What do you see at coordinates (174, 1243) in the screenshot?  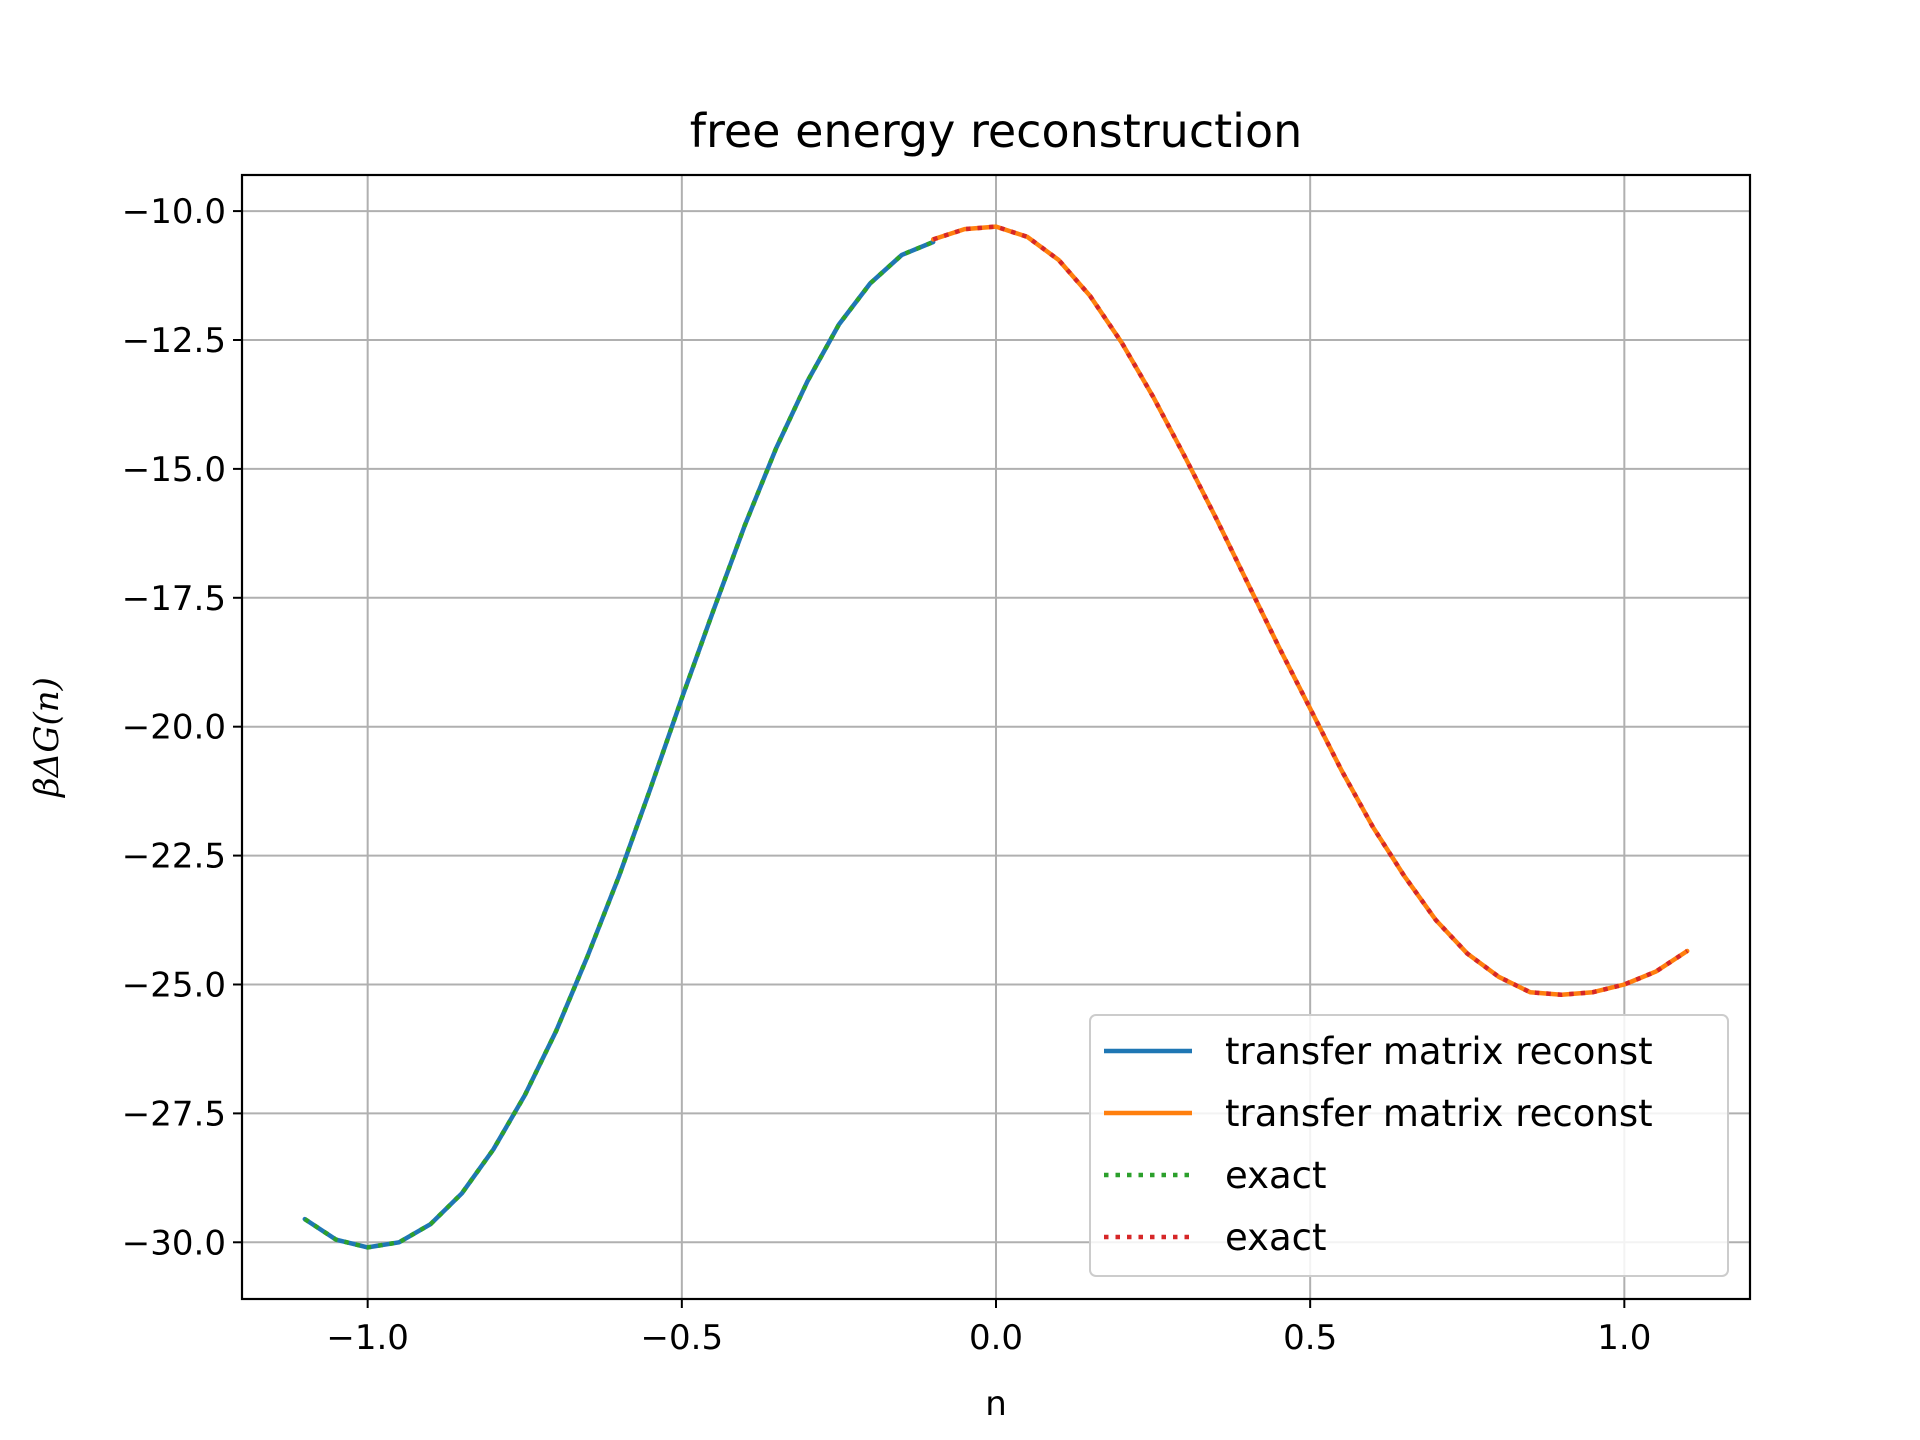 I see `y-tick-label: −30.0` at bounding box center [174, 1243].